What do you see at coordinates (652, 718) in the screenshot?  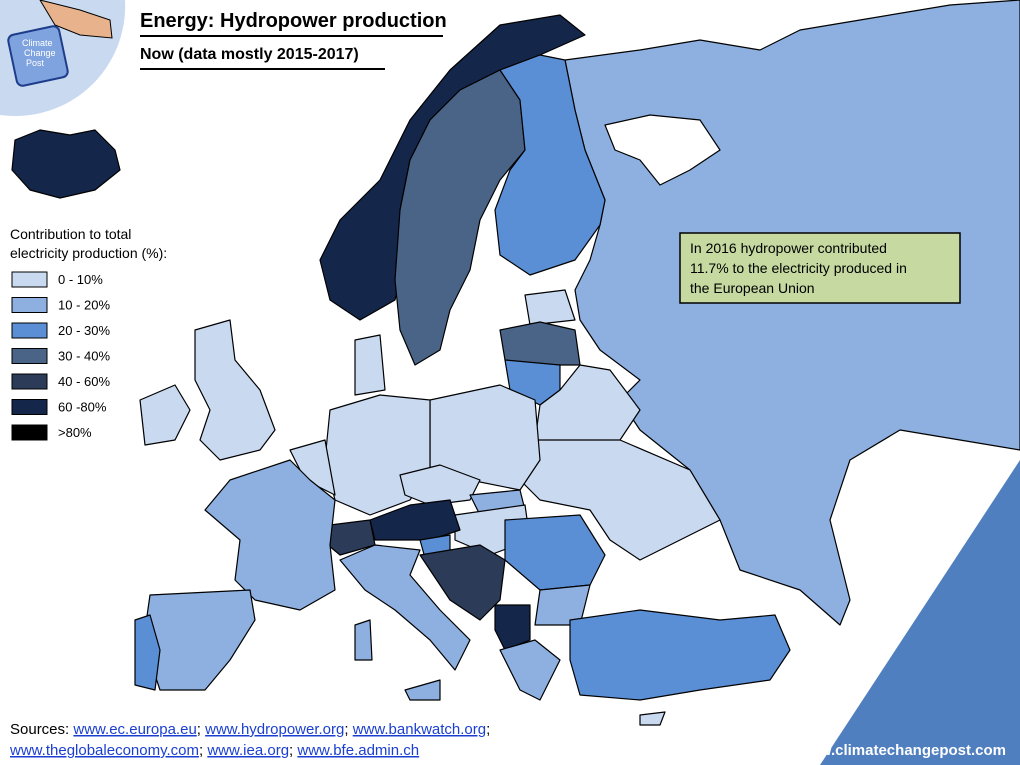 I see `cyprus` at bounding box center [652, 718].